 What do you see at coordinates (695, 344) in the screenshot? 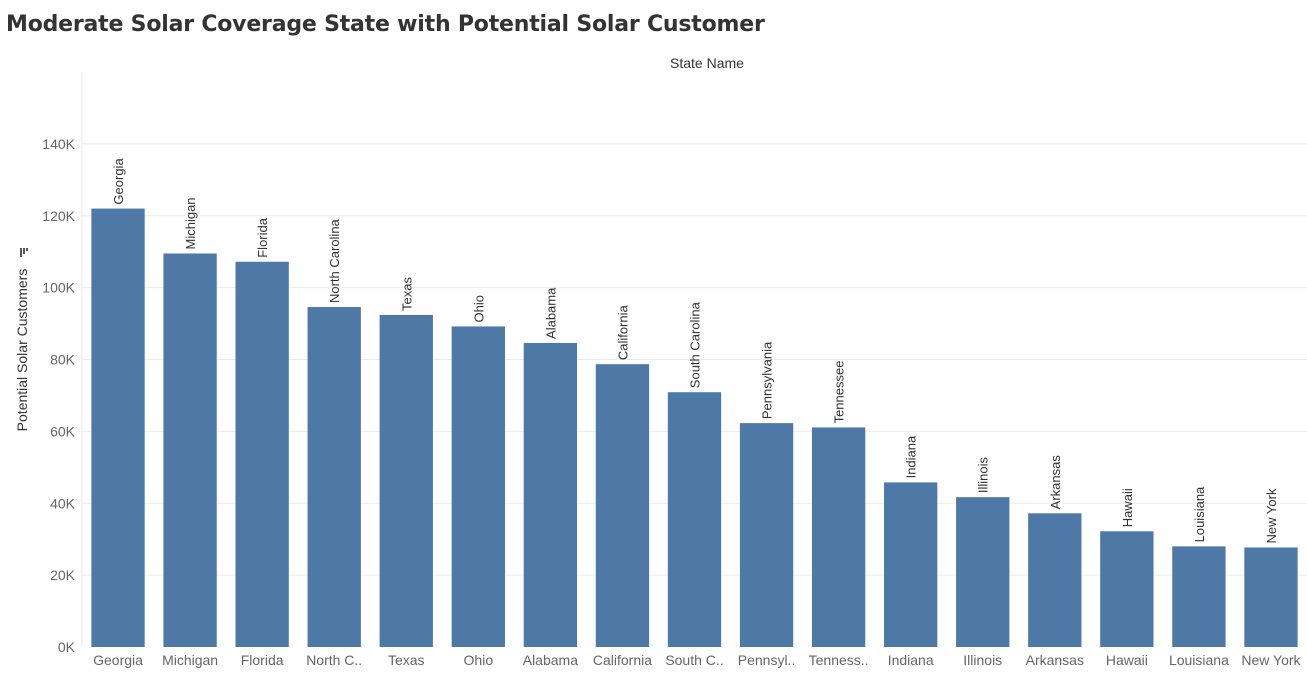
I see `bar-label: South Carolina` at bounding box center [695, 344].